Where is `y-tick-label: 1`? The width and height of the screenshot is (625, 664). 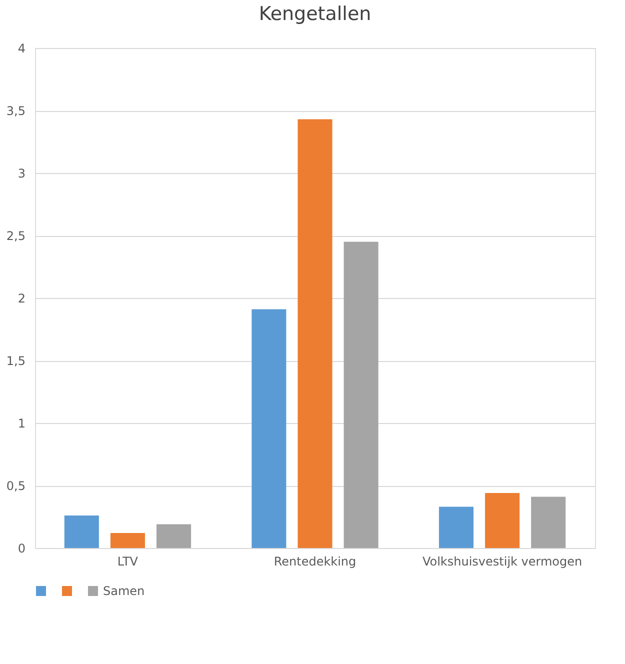 y-tick-label: 1 is located at coordinates (22, 423).